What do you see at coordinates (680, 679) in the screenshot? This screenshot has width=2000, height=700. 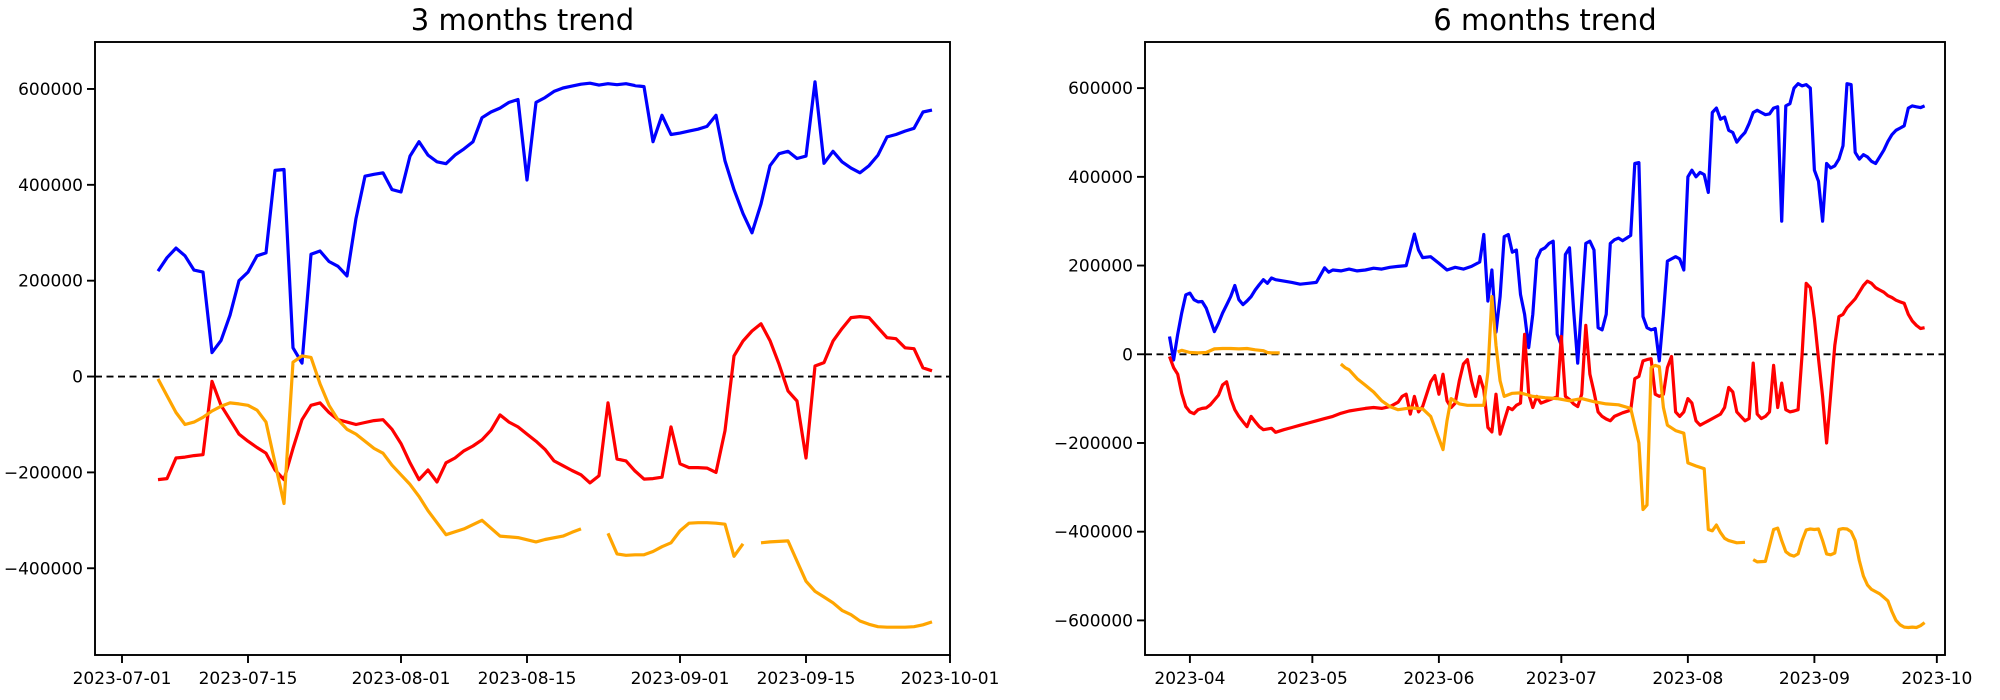 I see `x-tick-label: 2023-09-01` at bounding box center [680, 679].